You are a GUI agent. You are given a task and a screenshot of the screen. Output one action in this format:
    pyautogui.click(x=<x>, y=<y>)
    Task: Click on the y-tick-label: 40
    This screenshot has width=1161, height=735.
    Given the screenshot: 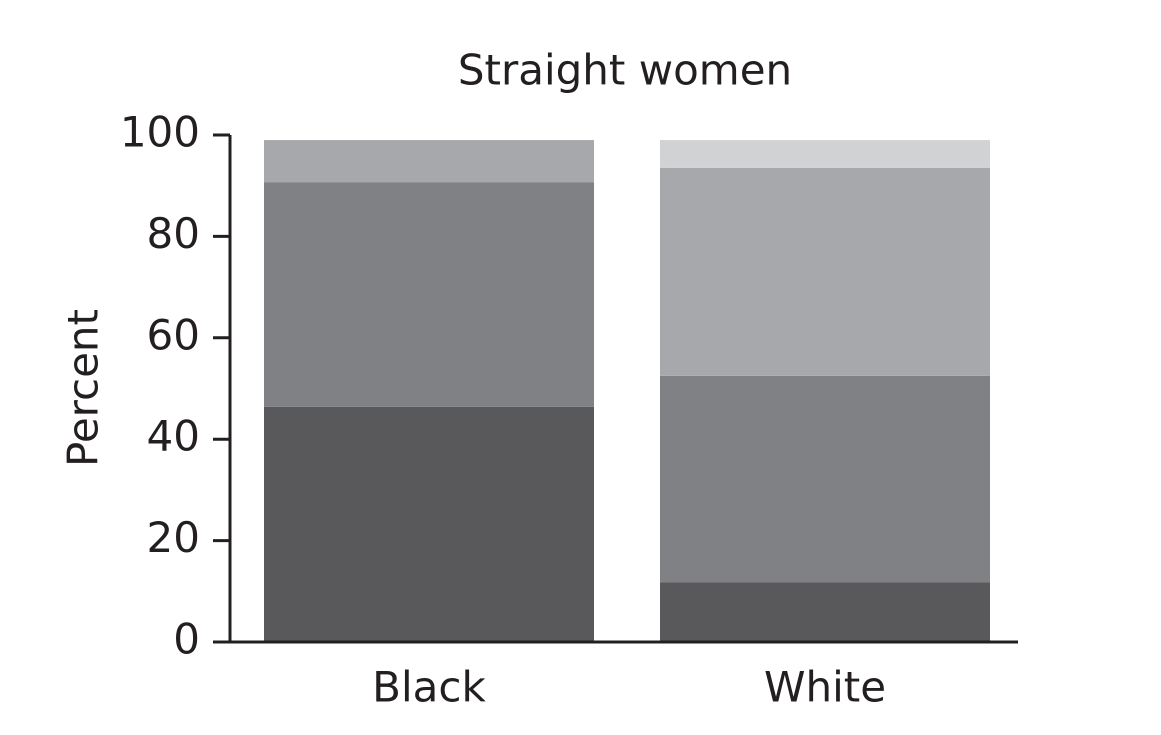 What is the action you would take?
    pyautogui.click(x=173, y=436)
    